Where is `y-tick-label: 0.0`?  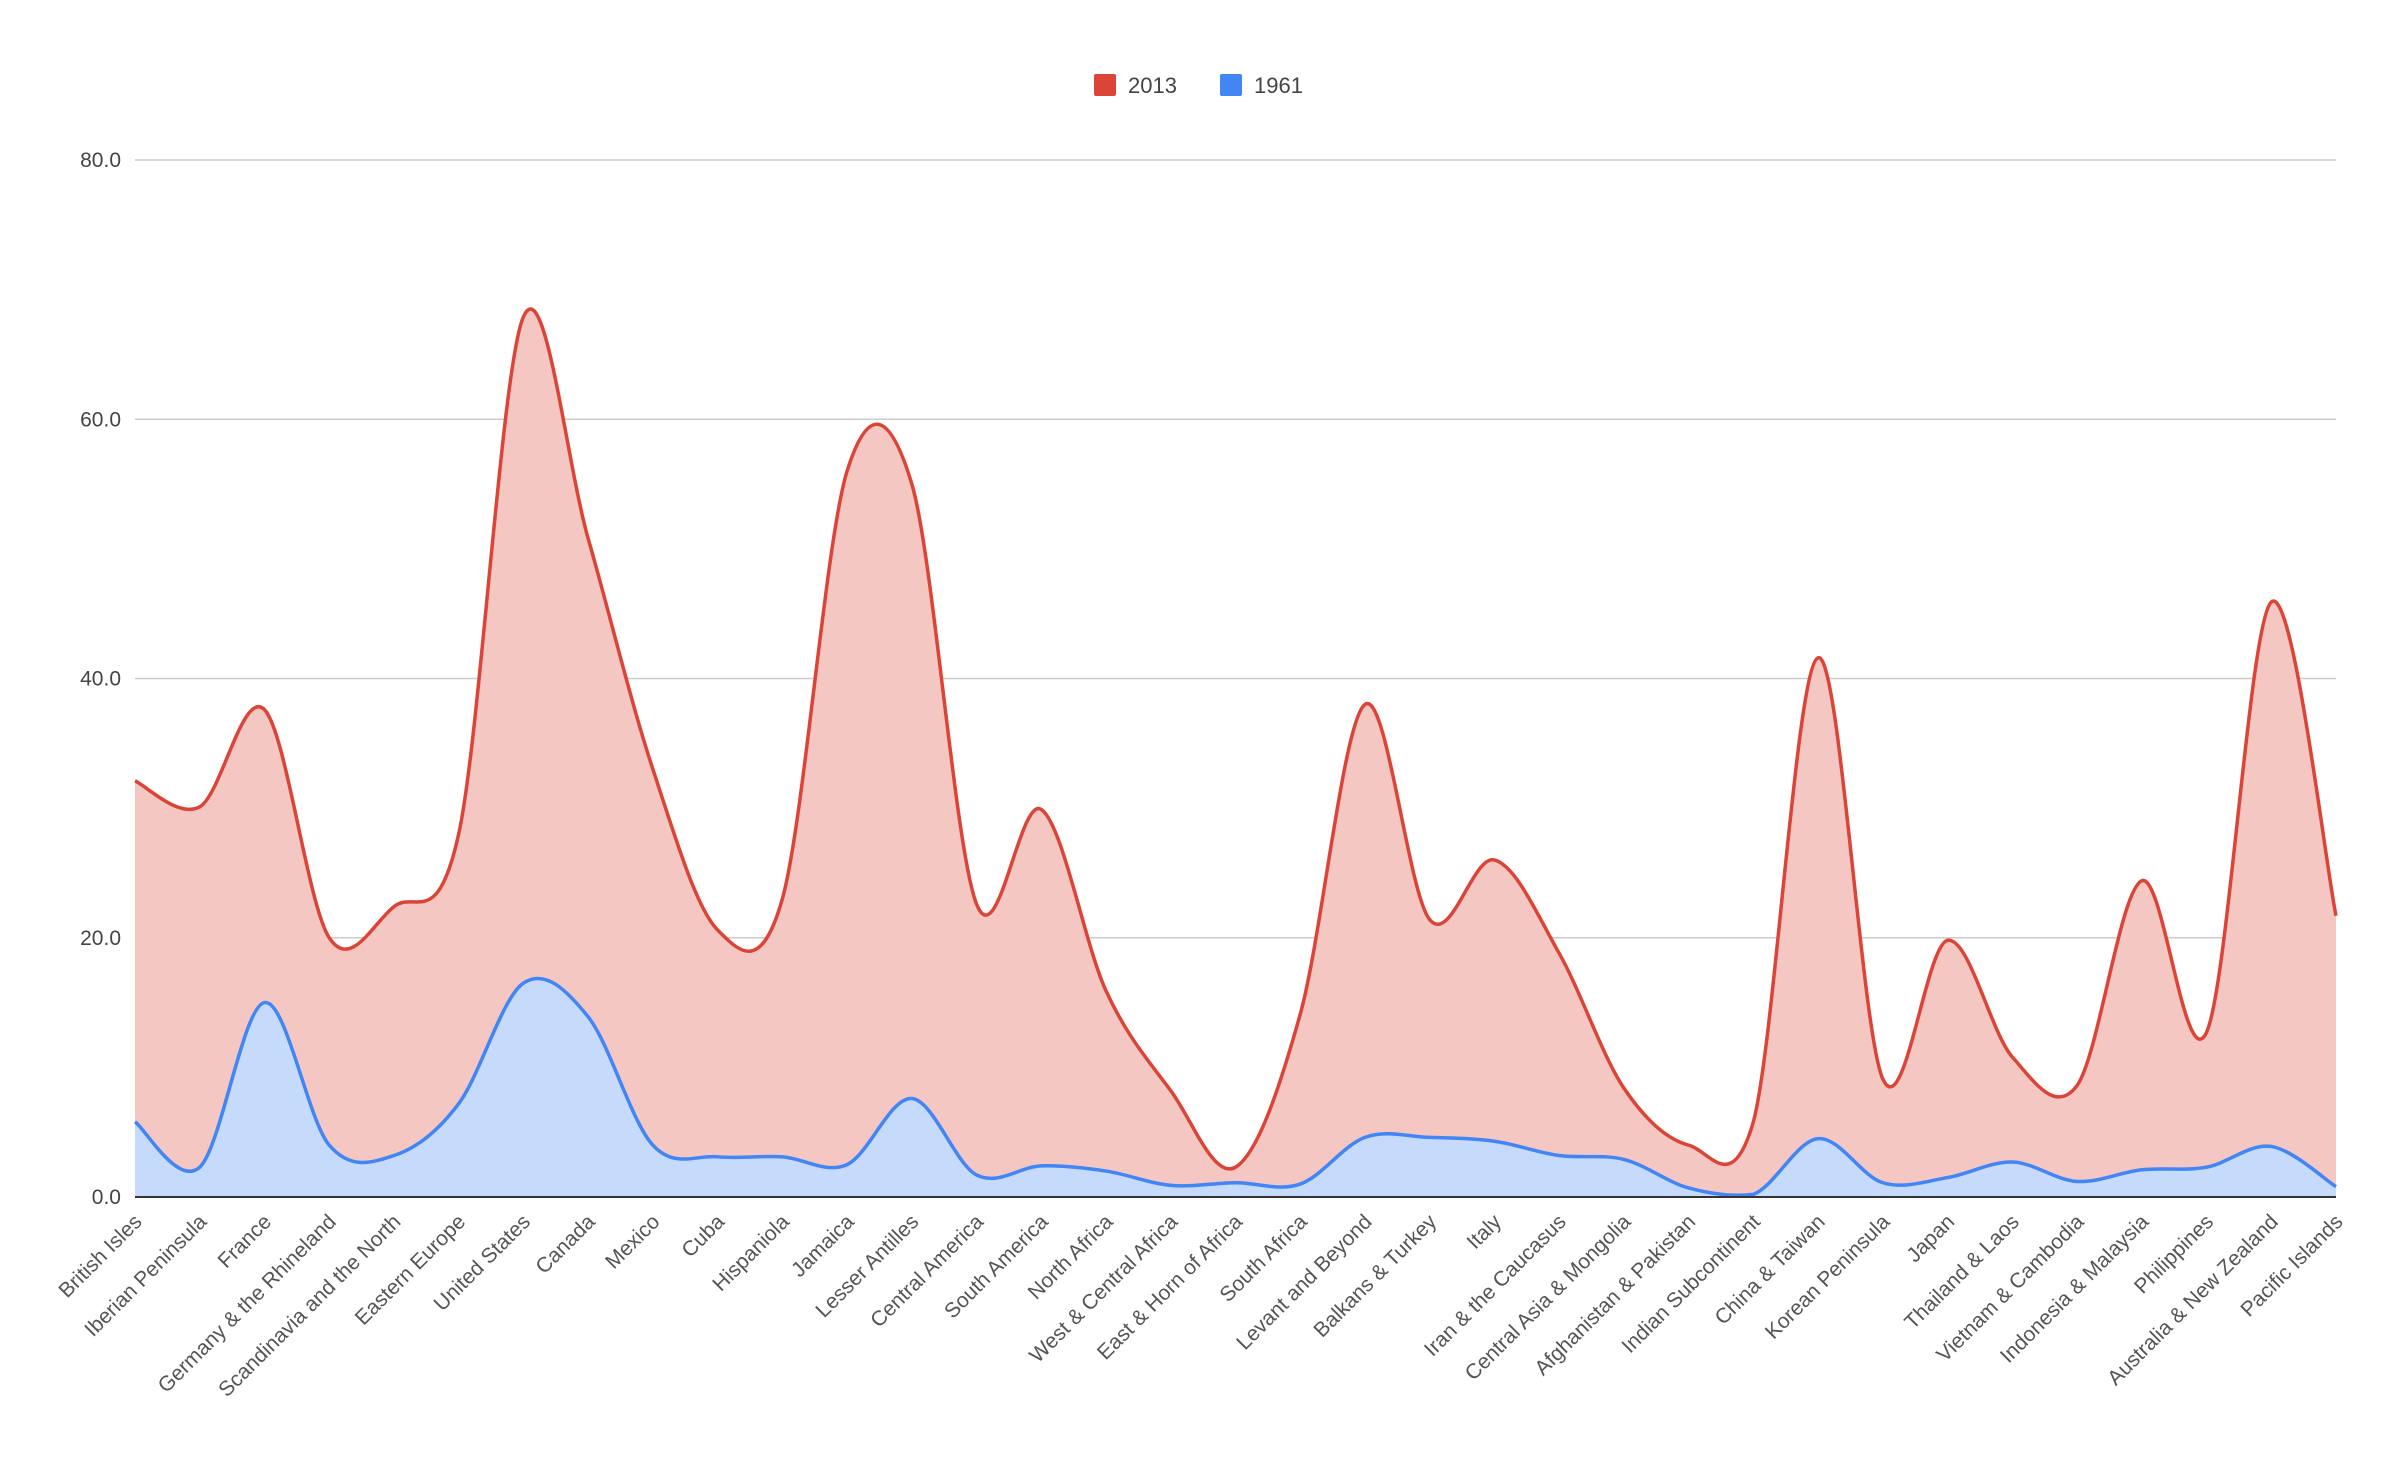 y-tick-label: 0.0 is located at coordinates (106, 1197).